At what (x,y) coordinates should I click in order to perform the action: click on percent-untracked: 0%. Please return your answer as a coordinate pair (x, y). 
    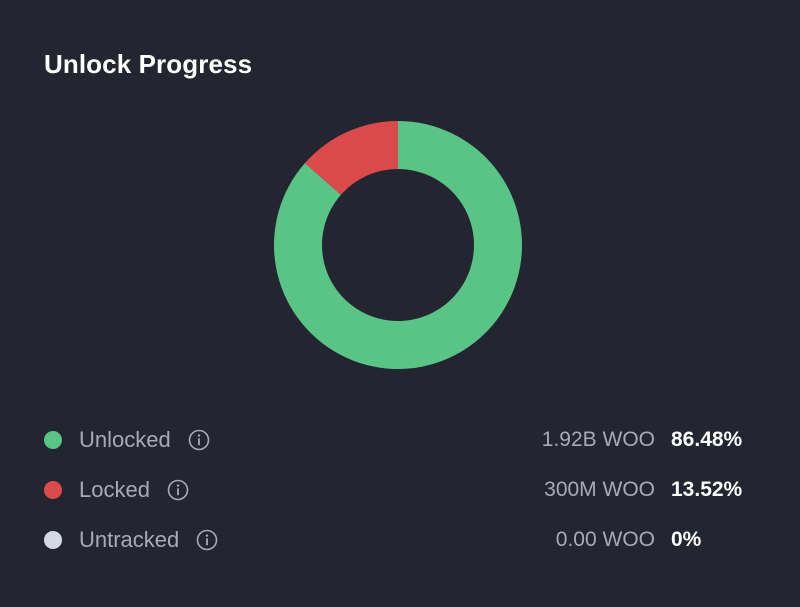
    Looking at the image, I should click on (686, 539).